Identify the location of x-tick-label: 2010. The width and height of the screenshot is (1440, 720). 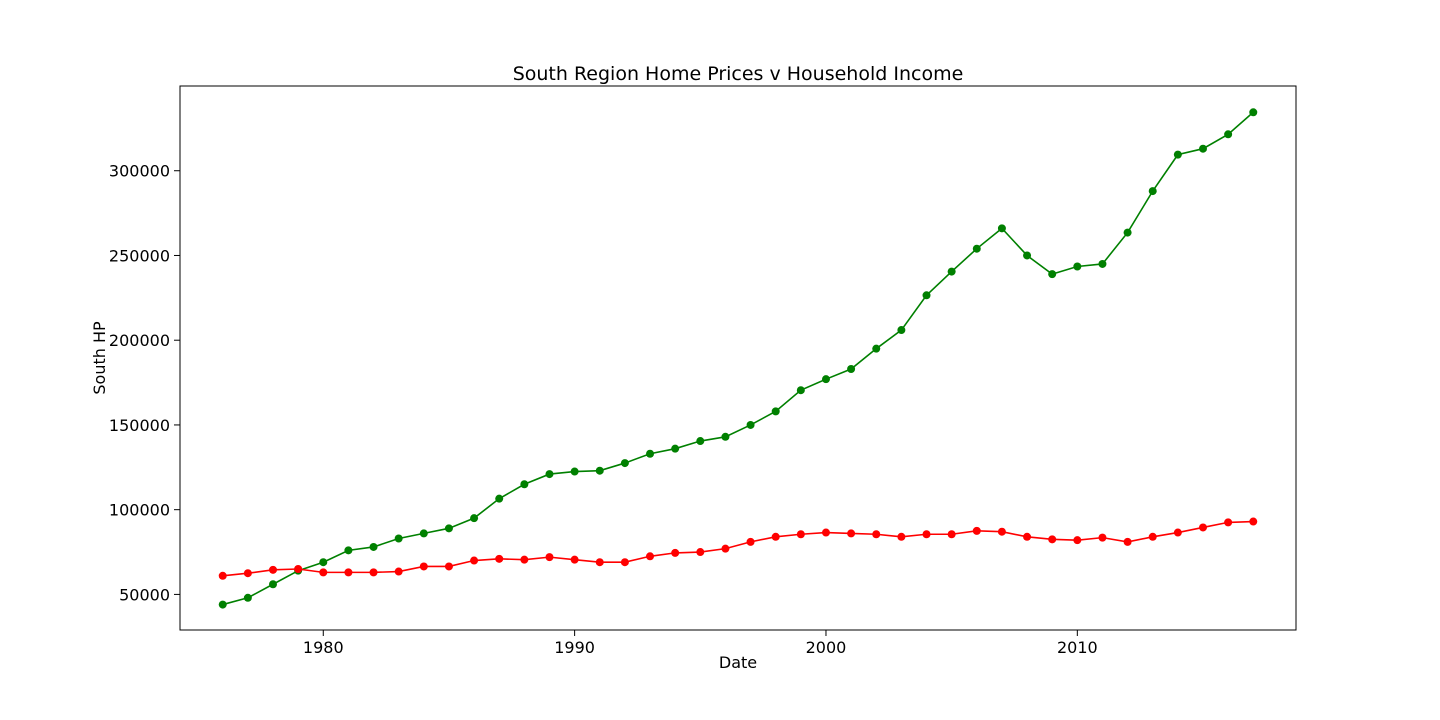
(1077, 647).